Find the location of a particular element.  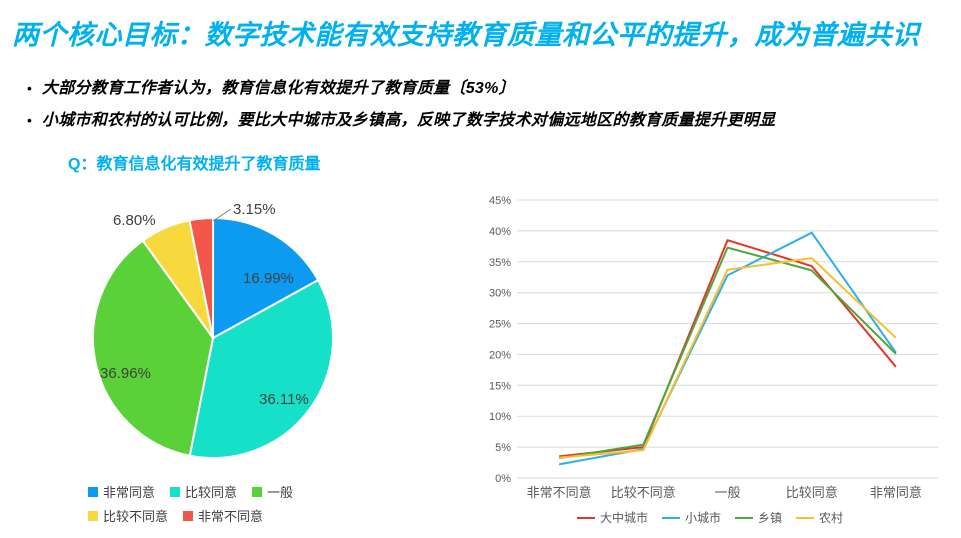

y-tick-label: 15% is located at coordinates (500, 386).